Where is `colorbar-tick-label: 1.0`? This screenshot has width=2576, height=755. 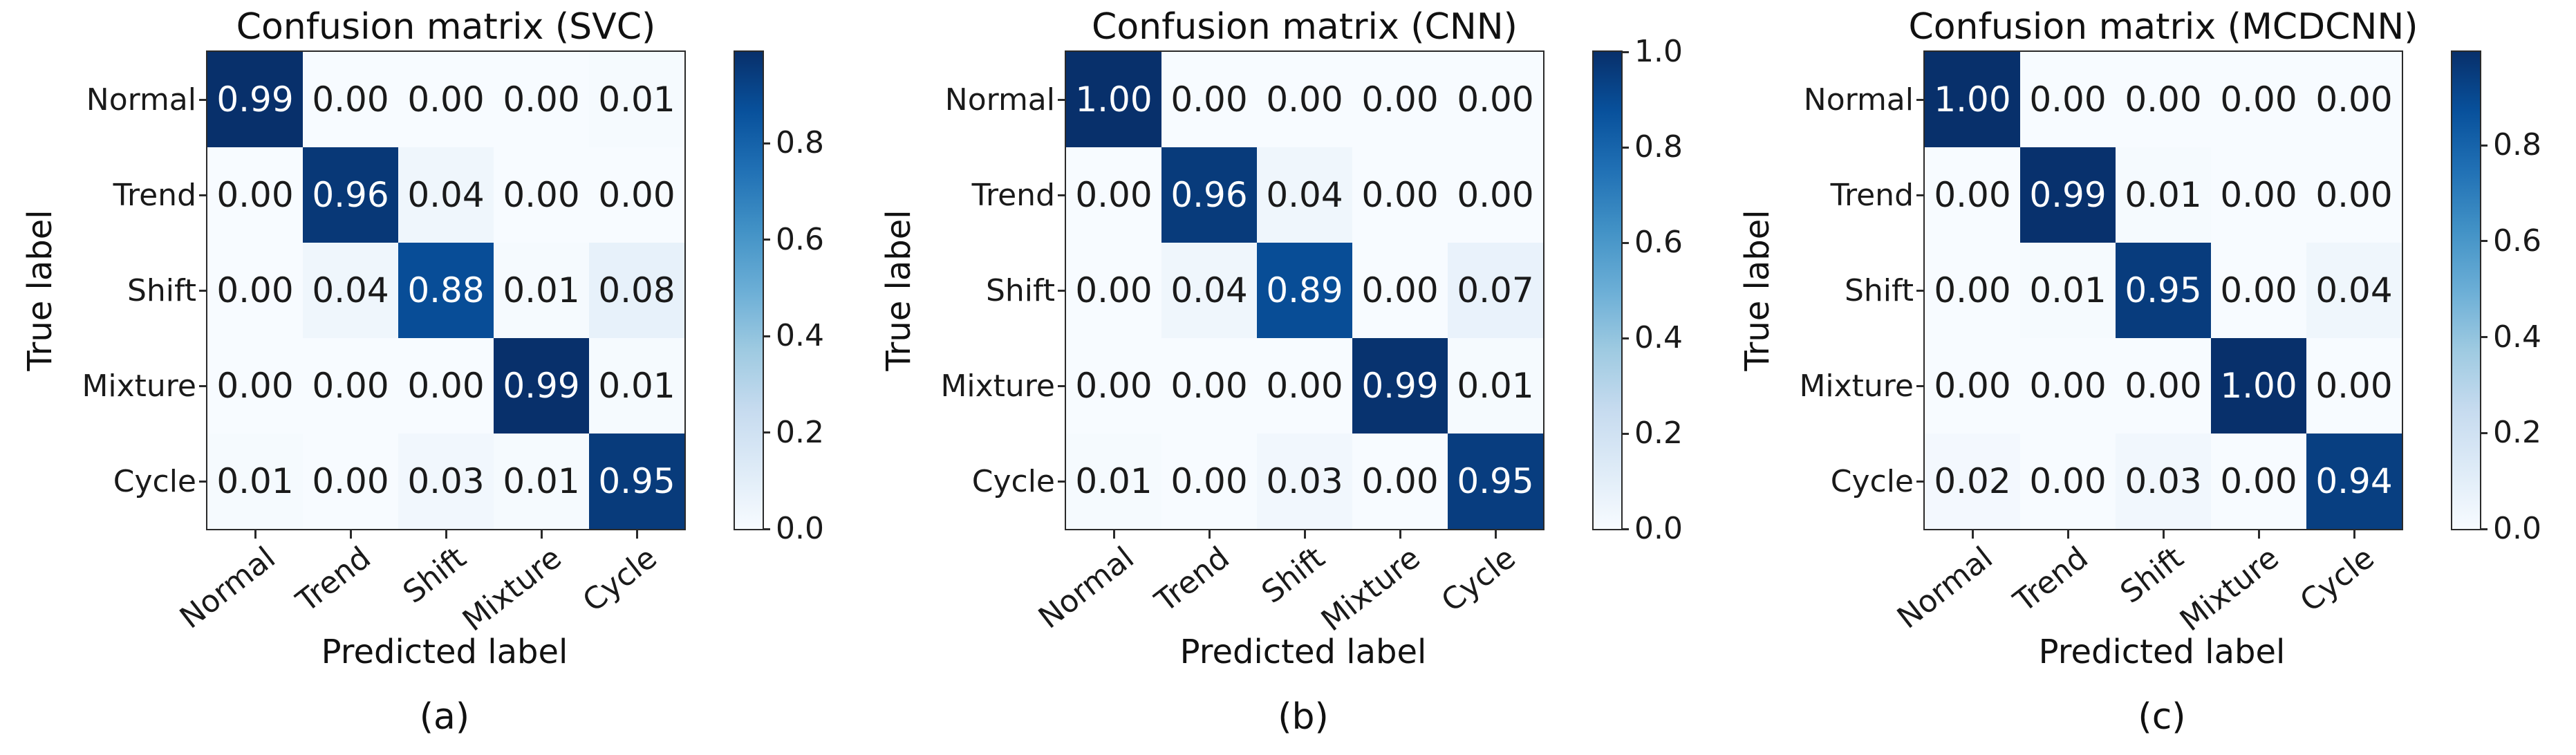
colorbar-tick-label: 1.0 is located at coordinates (1658, 51).